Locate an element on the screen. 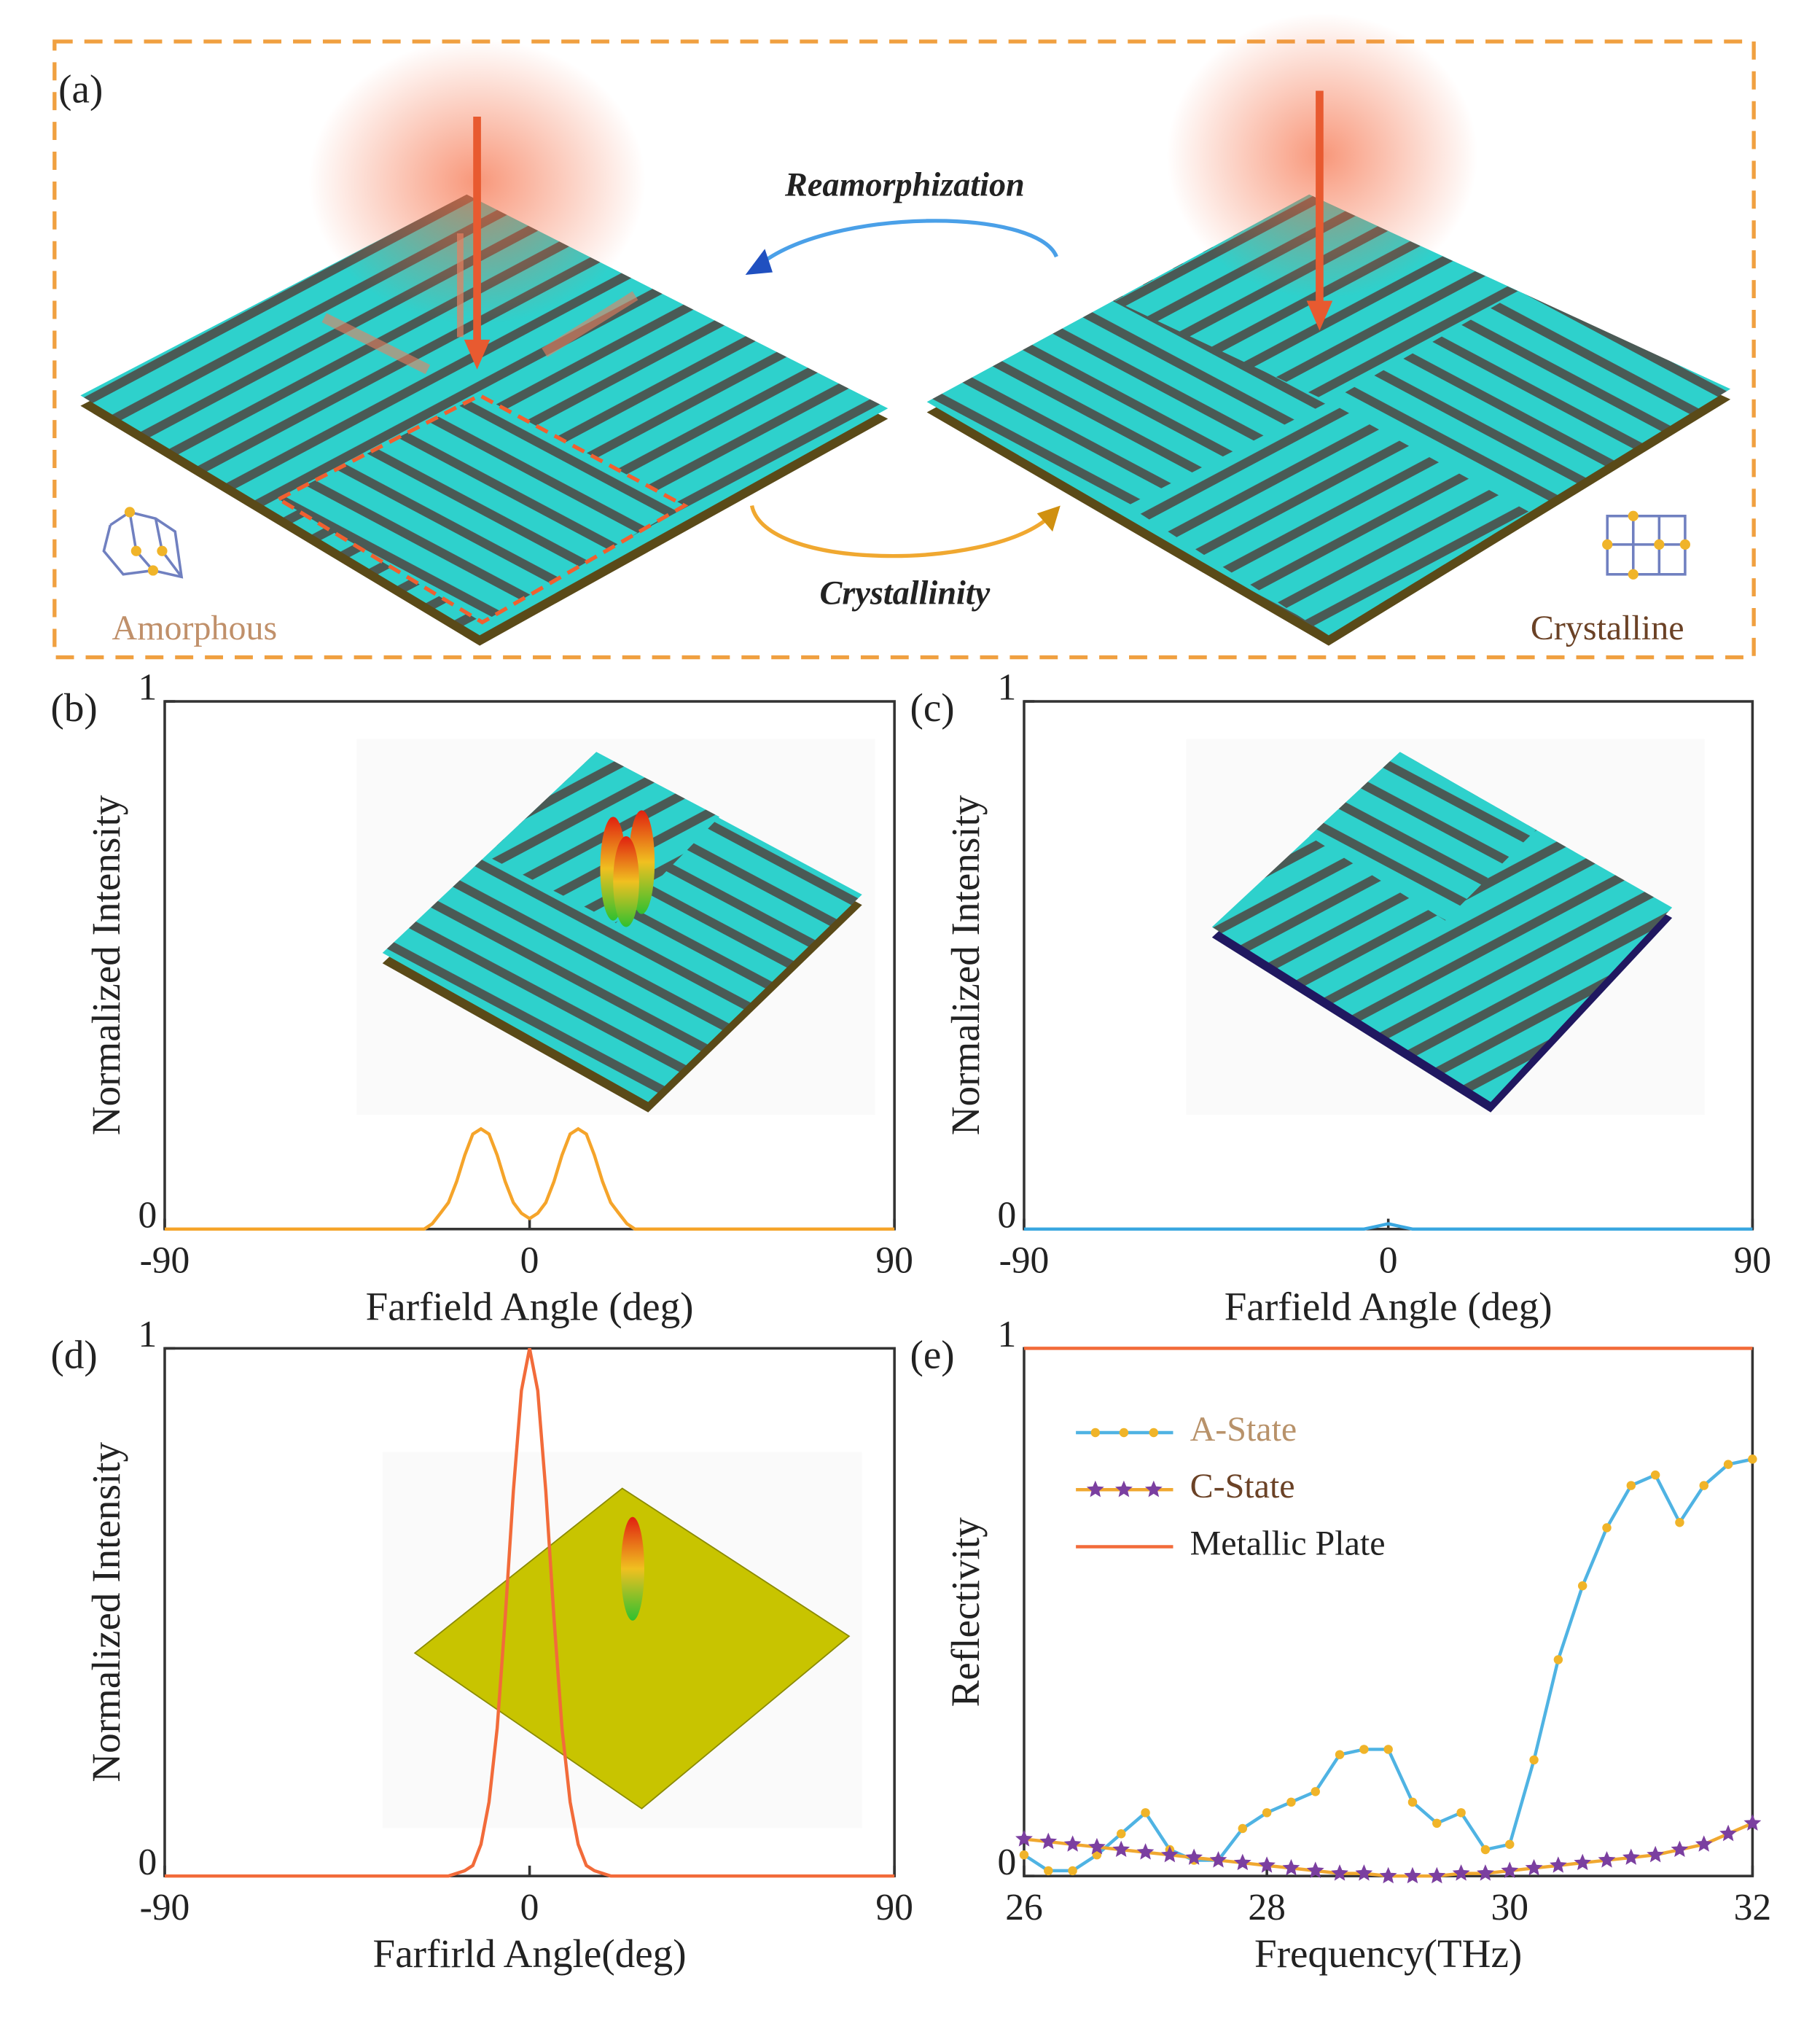 The height and width of the screenshot is (2029, 1820). x-axis-label: Frequency(THz) is located at coordinates (1388, 1954).